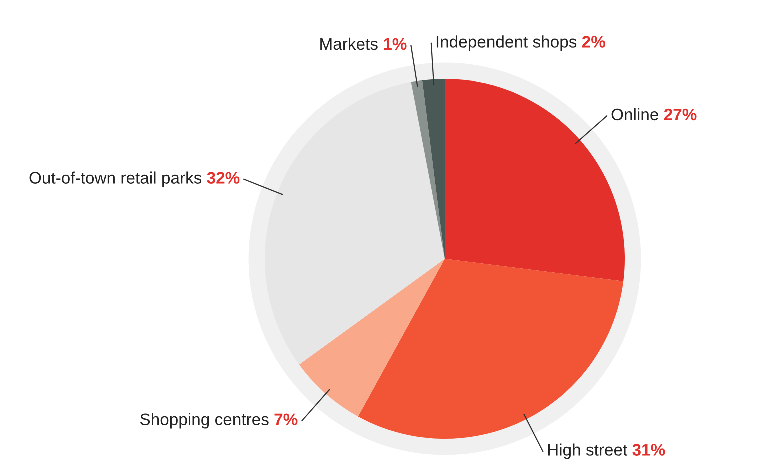 The width and height of the screenshot is (782, 474). I want to click on data-label: 1%, so click(395, 44).